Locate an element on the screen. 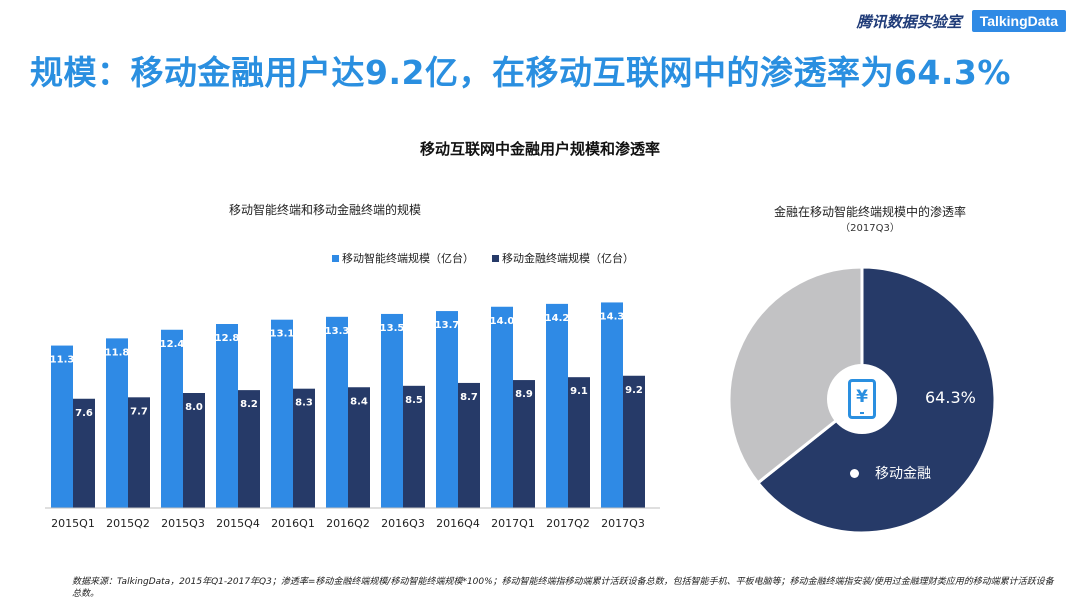  pie-center-circle: ¥ is located at coordinates (862, 399).